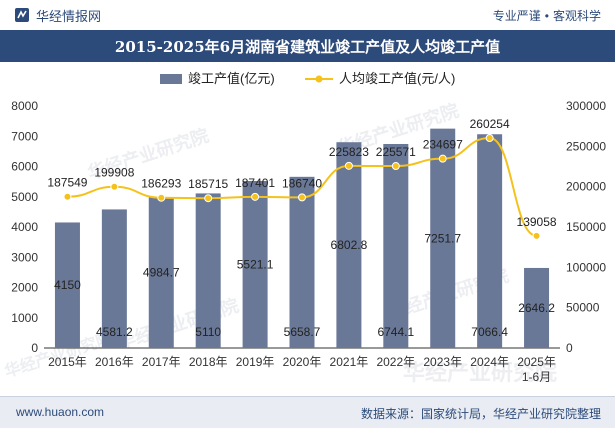  Describe the element at coordinates (161, 362) in the screenshot. I see `x-tick-label: 2017年` at that location.